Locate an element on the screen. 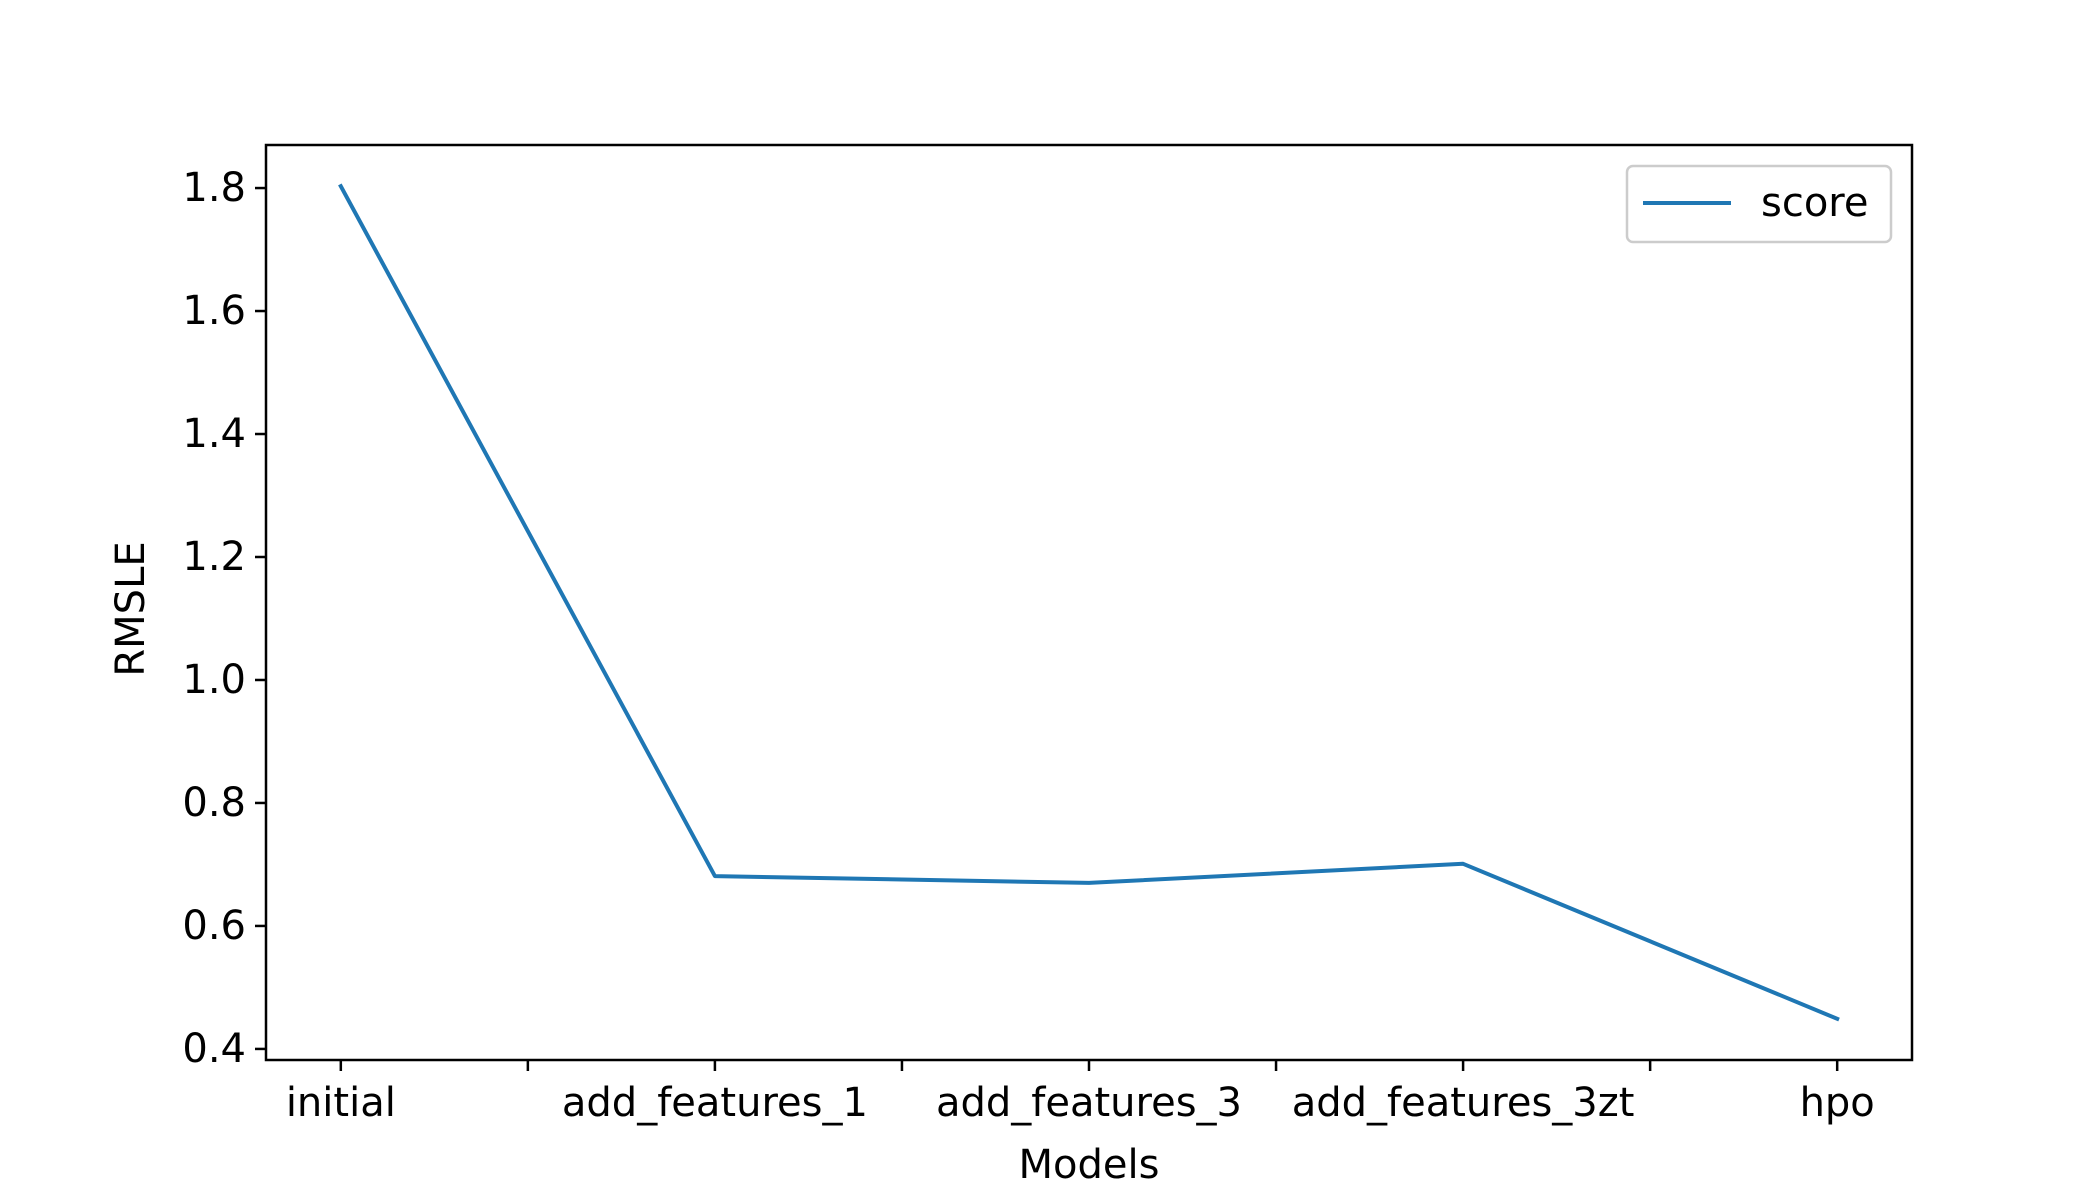 The image size is (2100, 1200). x-tick-label: add_features_3zt is located at coordinates (1463, 1103).